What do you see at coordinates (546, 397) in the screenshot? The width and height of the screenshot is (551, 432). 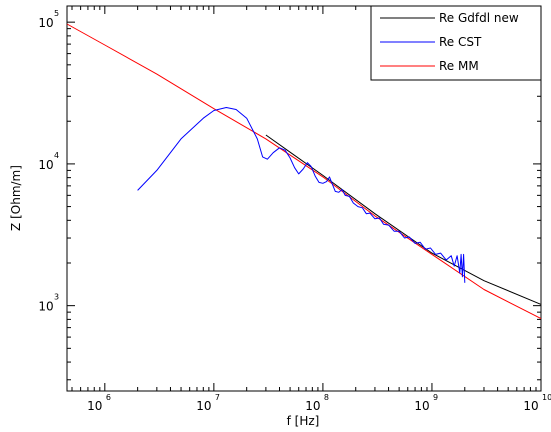 I see `x-tick-exponent: 10` at bounding box center [546, 397].